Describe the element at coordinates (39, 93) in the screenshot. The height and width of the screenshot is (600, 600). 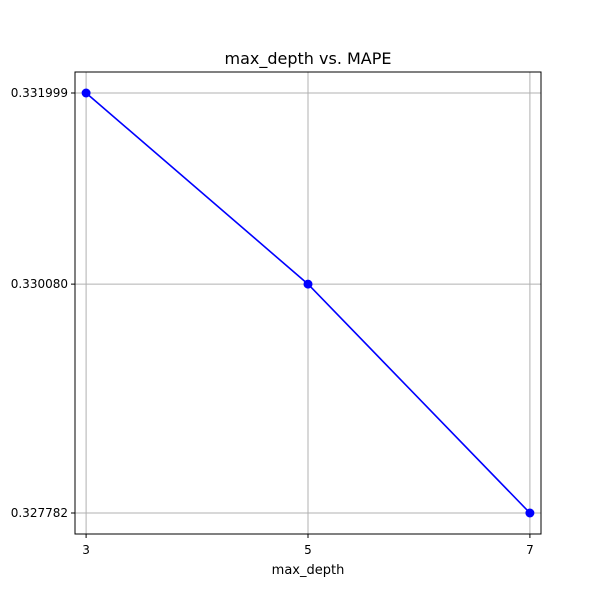
I see `y-tick-label: 0.331999` at that location.